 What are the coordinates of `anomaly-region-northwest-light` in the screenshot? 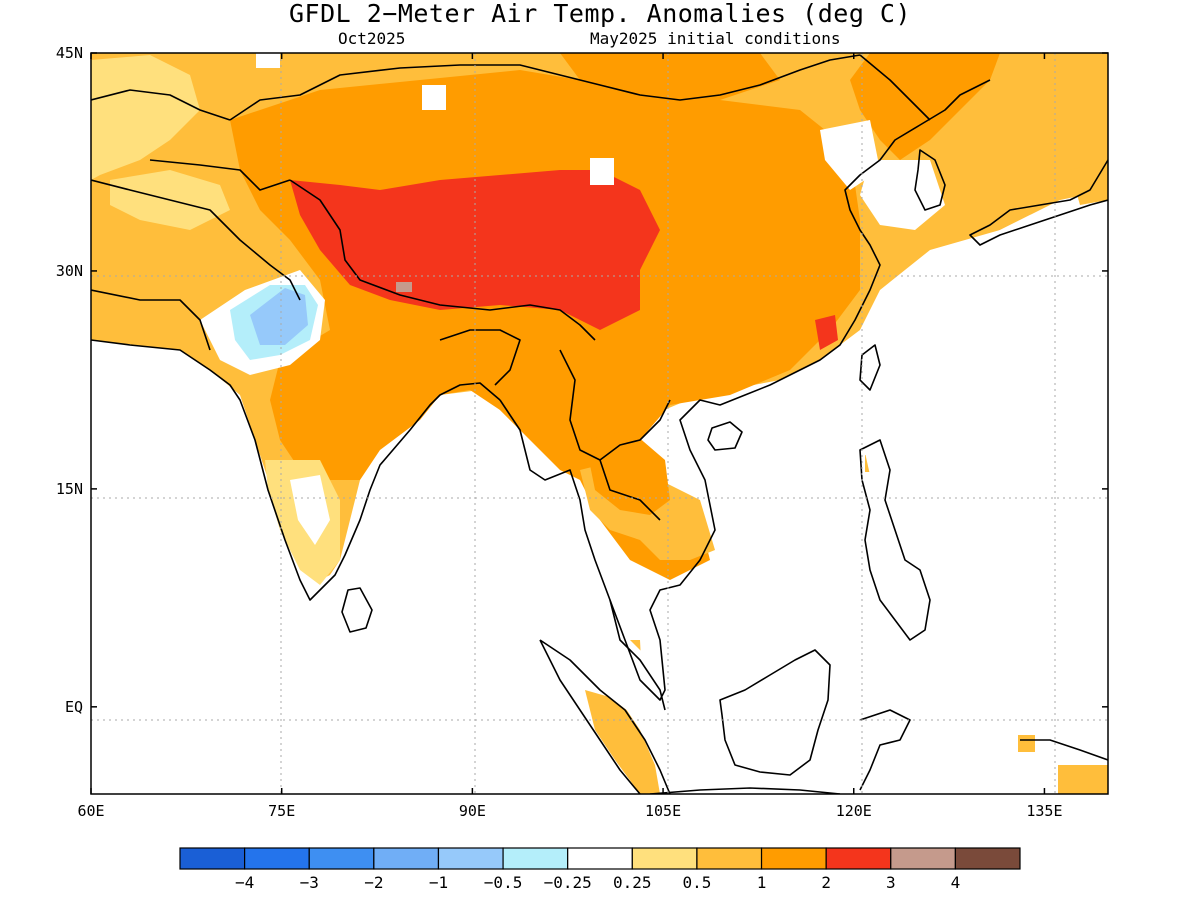 It's located at (145, 117).